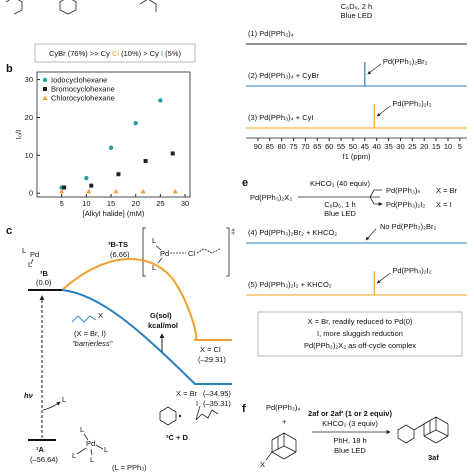  What do you see at coordinates (207, 413) in the screenshot?
I see `ether-structure` at bounding box center [207, 413].